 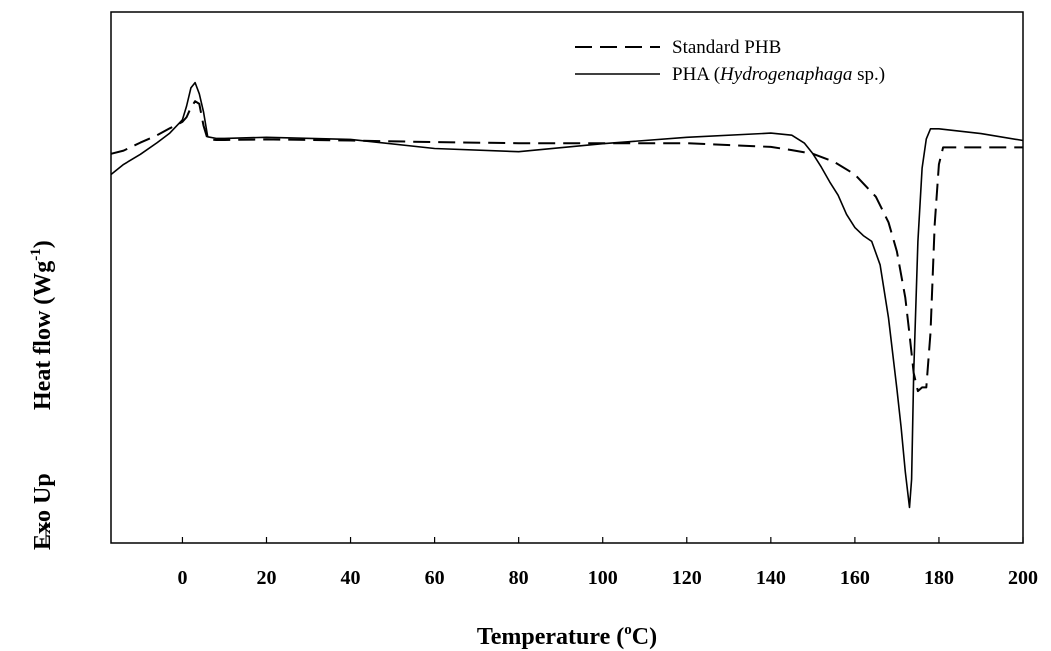 I want to click on x-axis-title-unit: C), so click(x=644, y=637).